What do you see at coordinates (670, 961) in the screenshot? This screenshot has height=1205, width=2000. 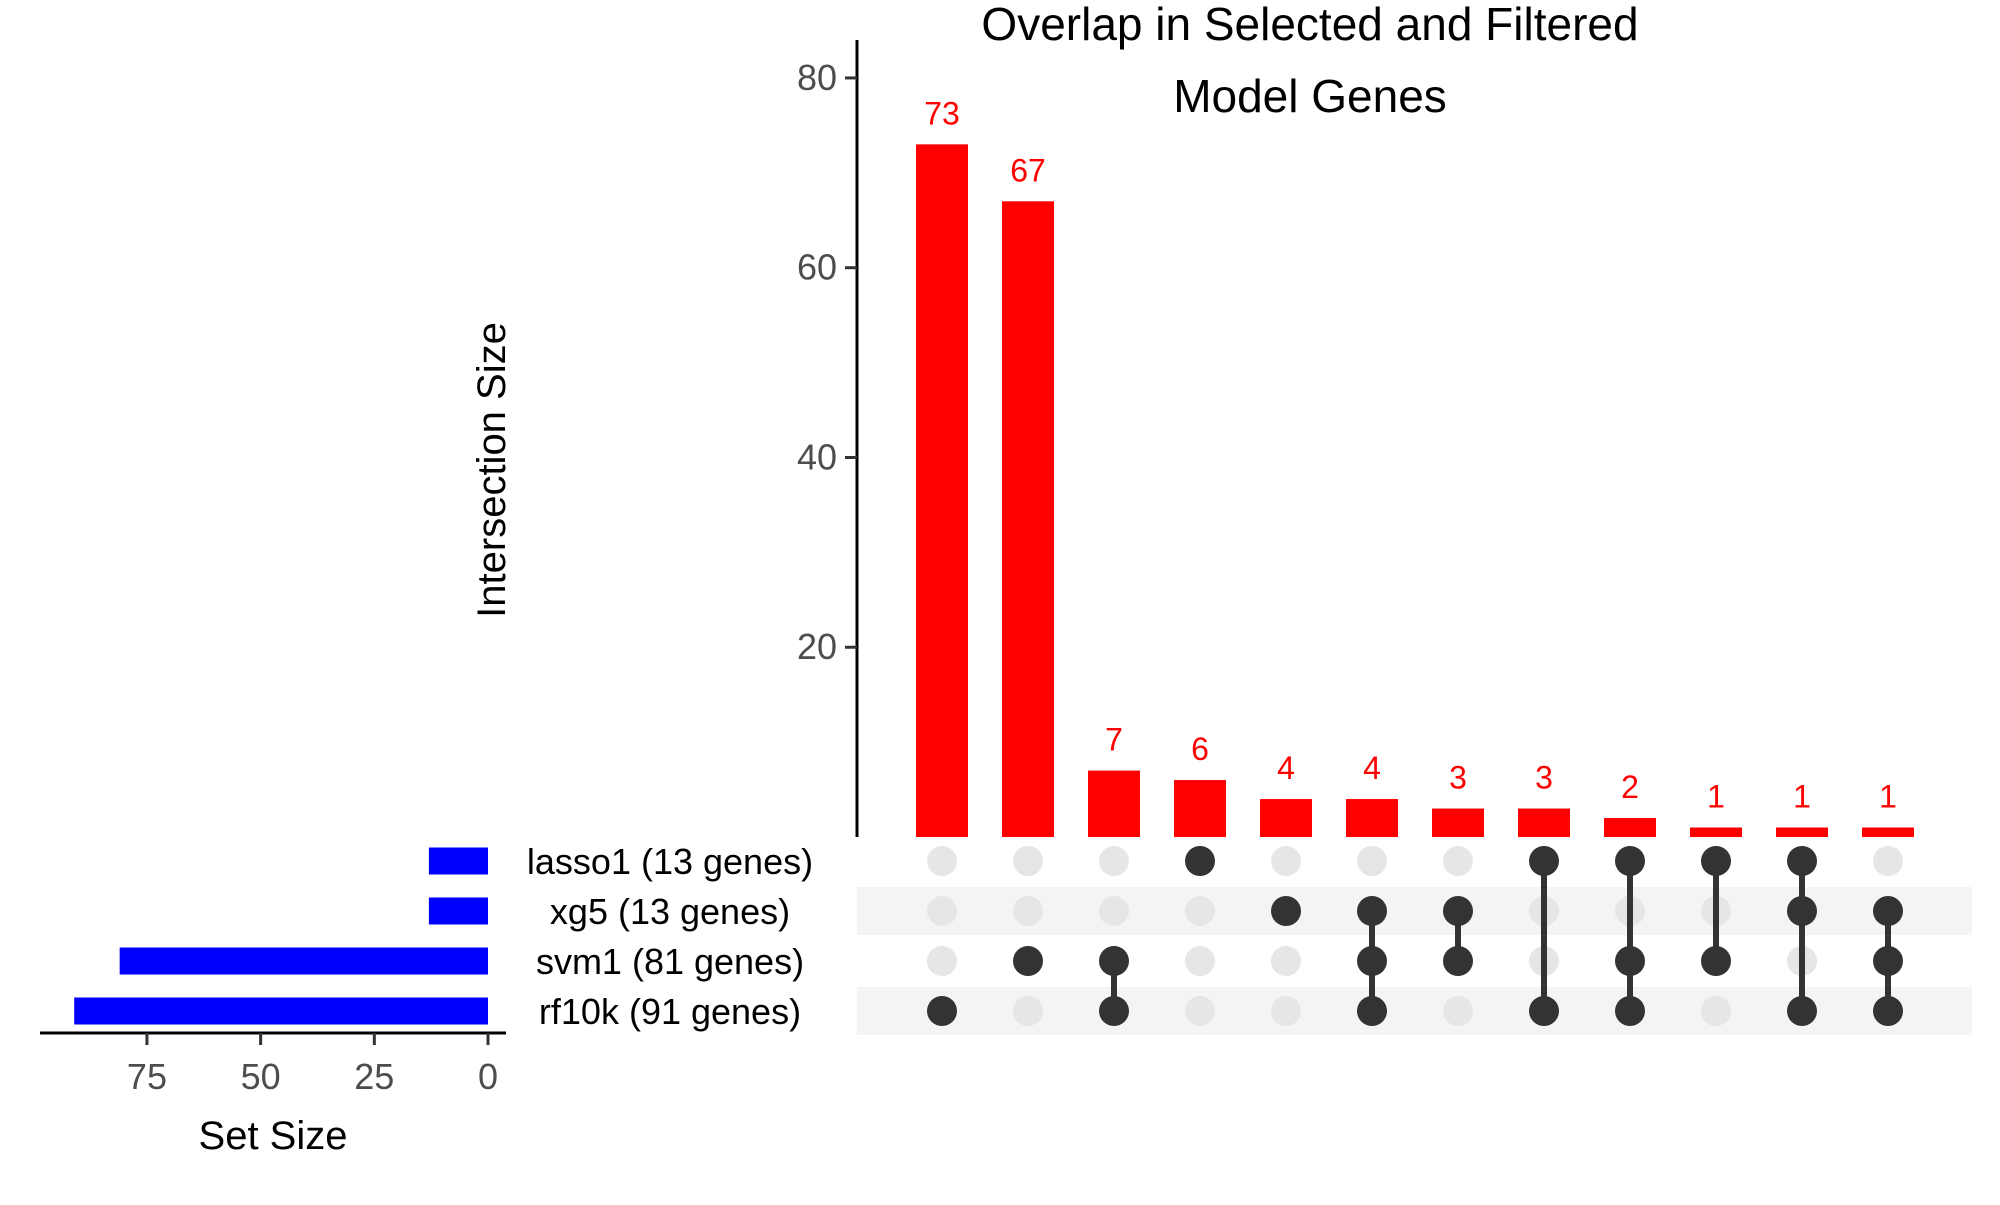 I see `set-name-2: svm1 (81 genes)` at bounding box center [670, 961].